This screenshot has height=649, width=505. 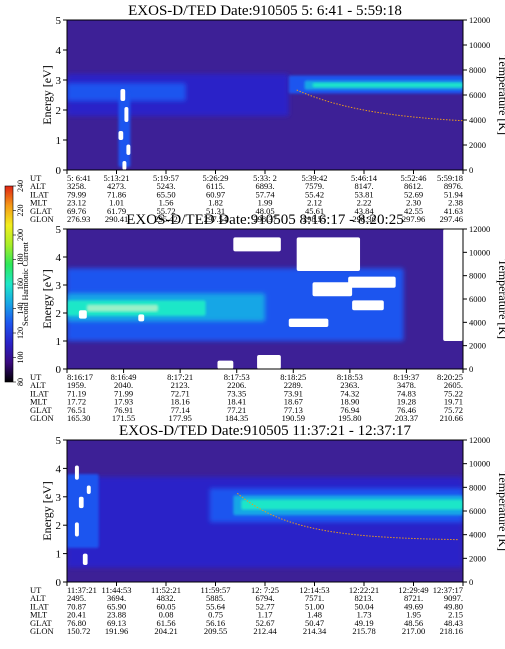 What do you see at coordinates (59, 441) in the screenshot?
I see `y-axis-tick-label: 5` at bounding box center [59, 441].